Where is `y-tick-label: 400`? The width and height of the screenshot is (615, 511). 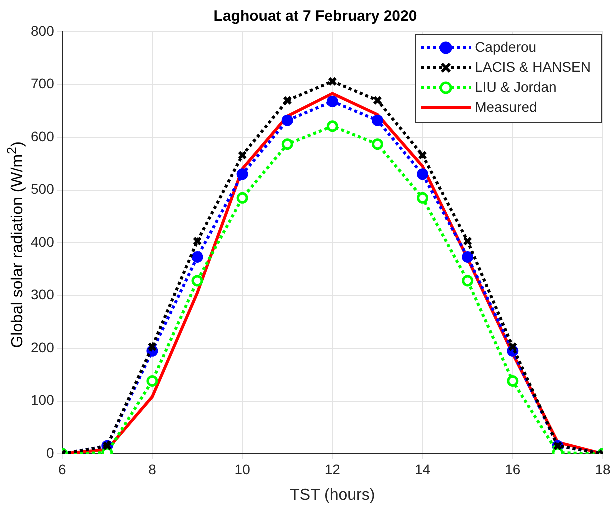 y-tick-label: 400 is located at coordinates (43, 242).